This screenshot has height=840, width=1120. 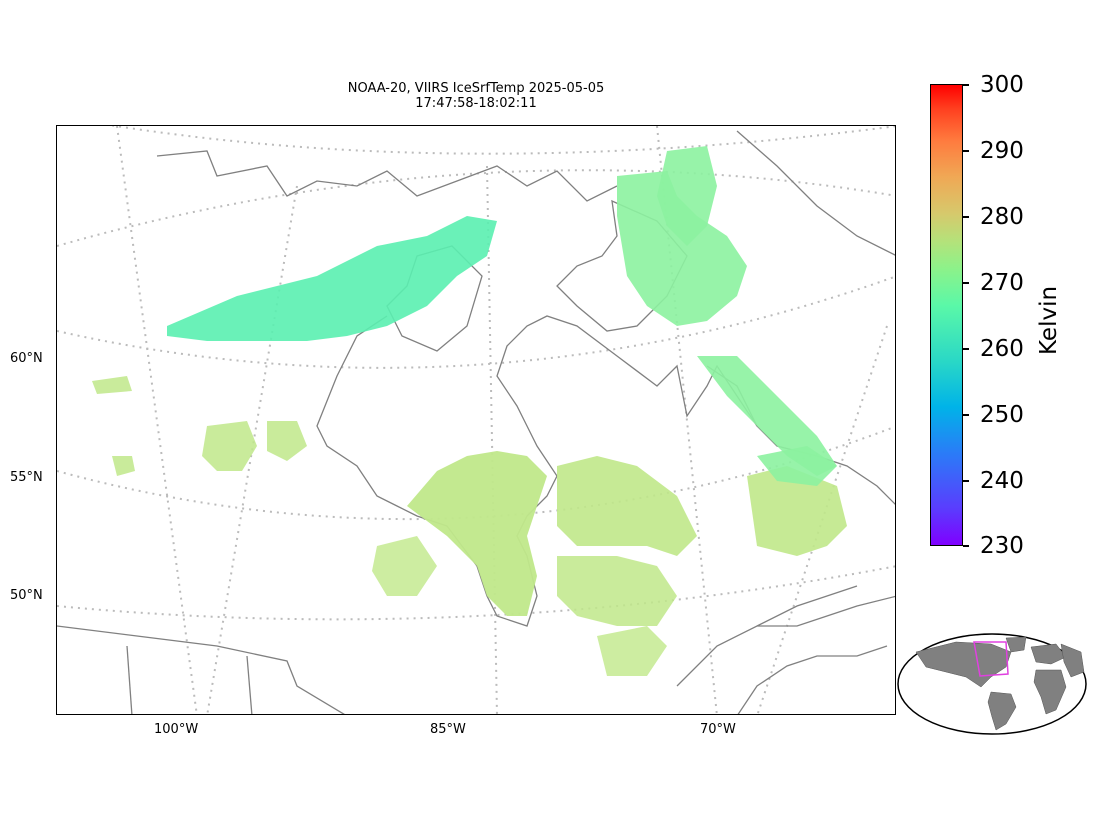 What do you see at coordinates (785, 641) in the screenshot?
I see `coastline-gulf` at bounding box center [785, 641].